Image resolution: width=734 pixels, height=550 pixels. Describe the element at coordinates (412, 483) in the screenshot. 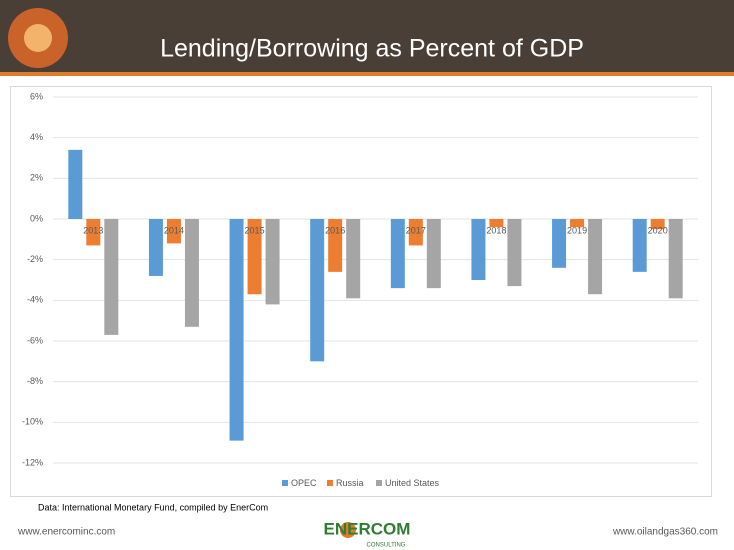

I see `legend-label: United States` at that location.